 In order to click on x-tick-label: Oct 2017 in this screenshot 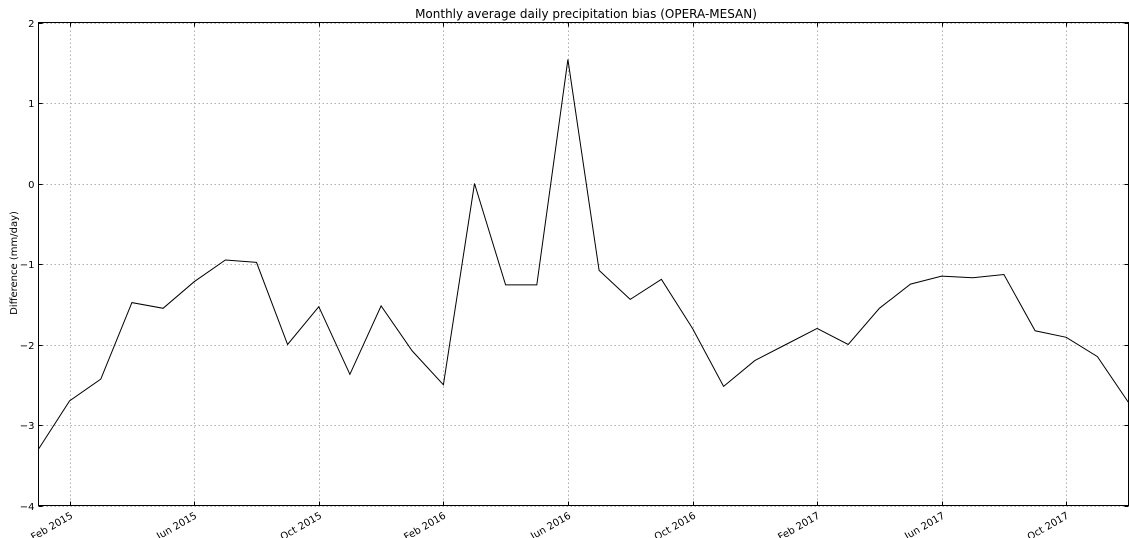, I will do `click(1048, 524)`.